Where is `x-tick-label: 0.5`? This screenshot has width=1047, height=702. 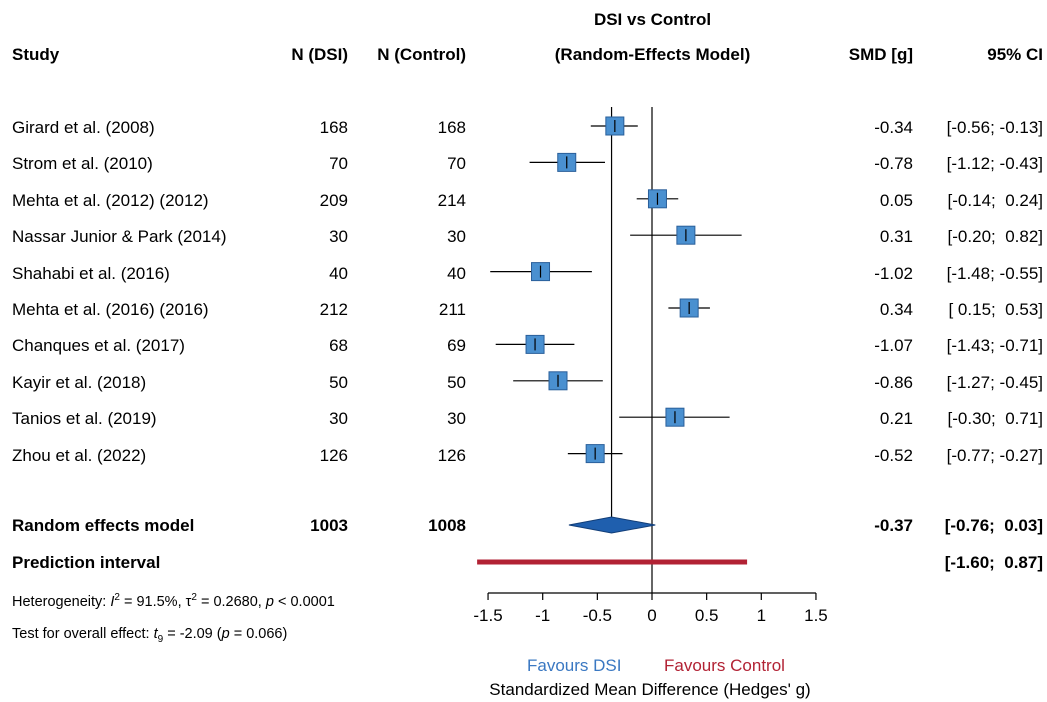 x-tick-label: 0.5 is located at coordinates (707, 615).